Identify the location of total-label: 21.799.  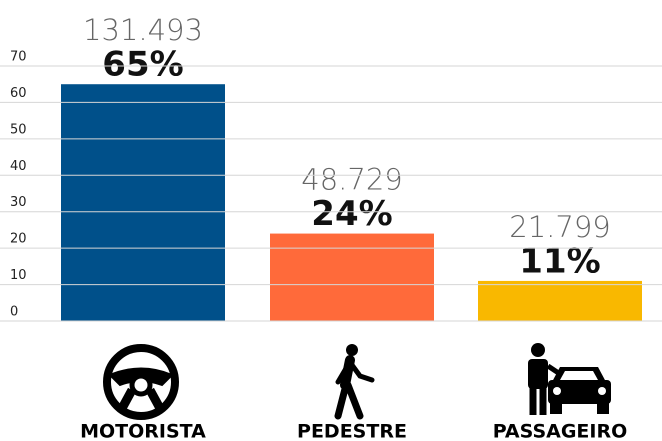
(559, 227).